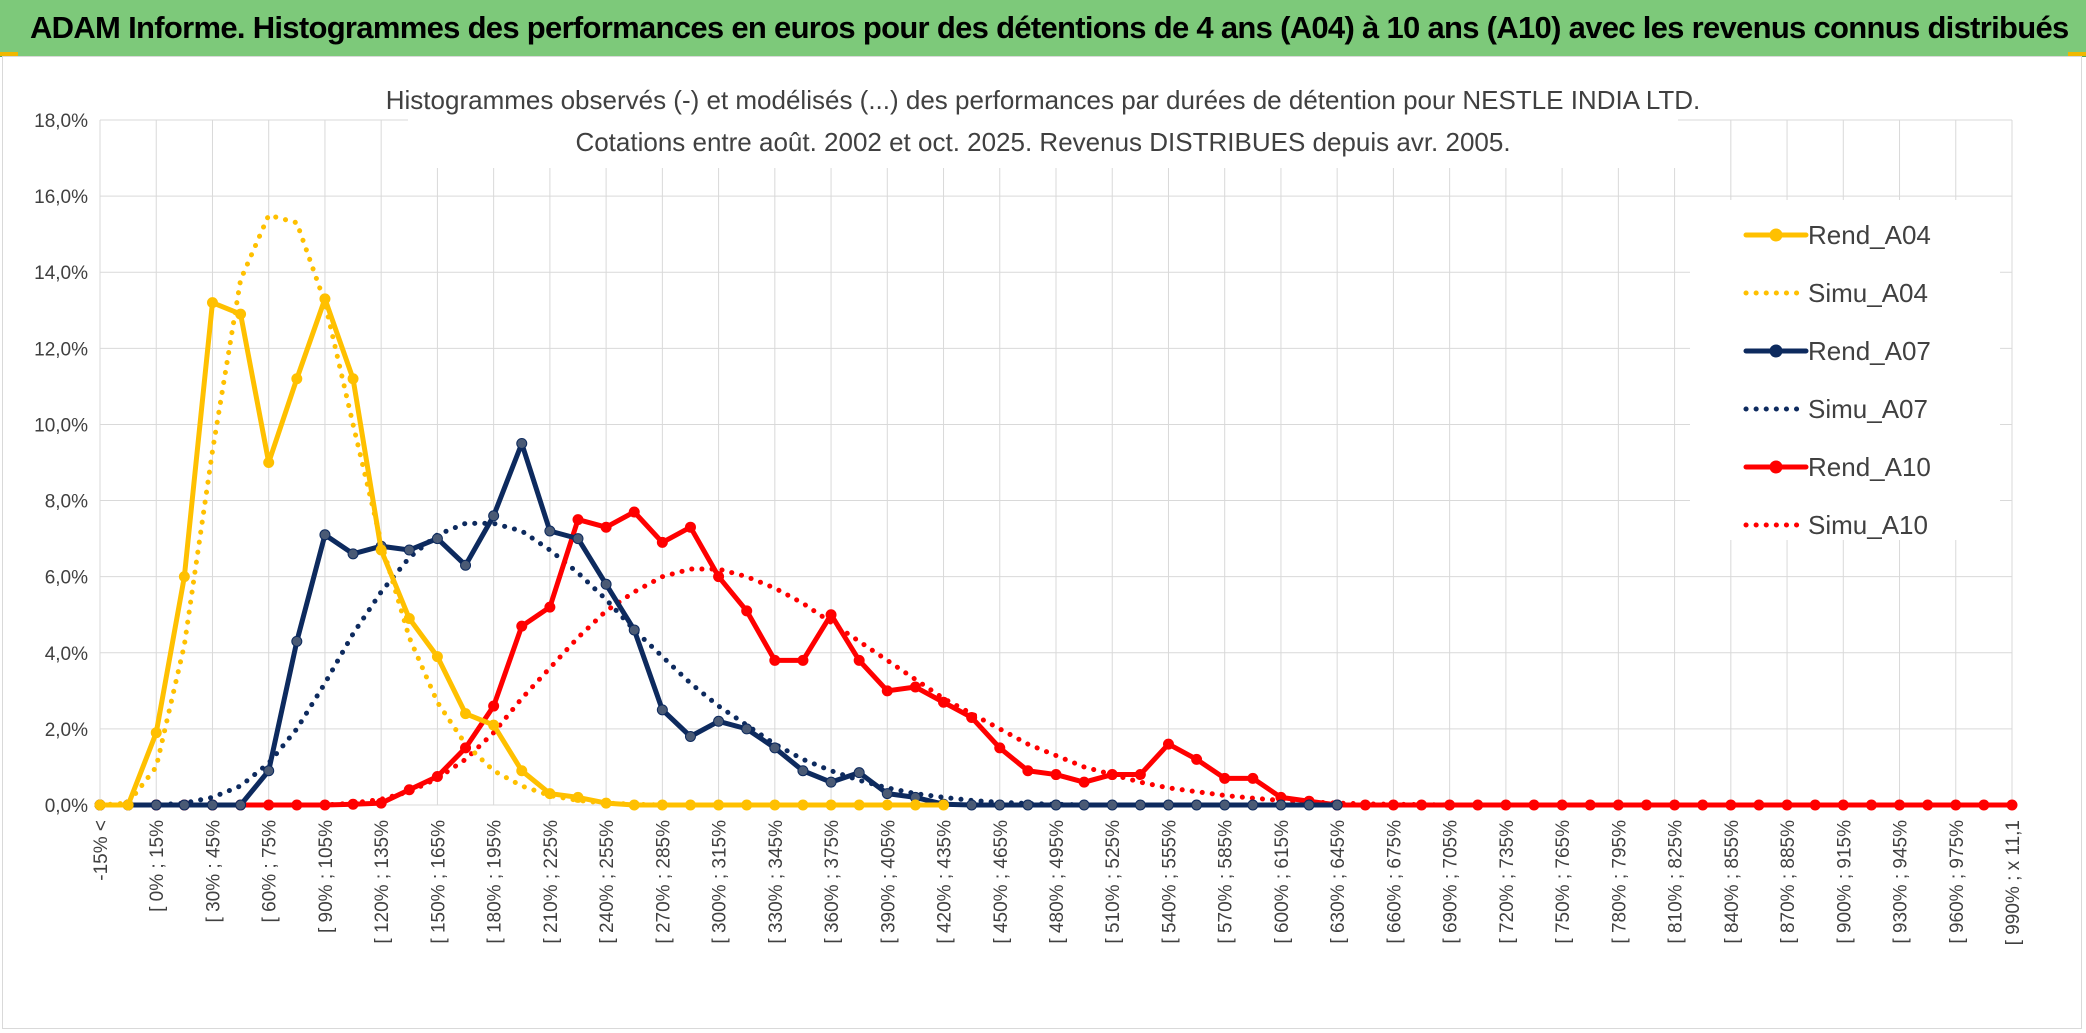  What do you see at coordinates (1507, 882) in the screenshot?
I see `x-tick-label: [ 720% ; 735%` at bounding box center [1507, 882].